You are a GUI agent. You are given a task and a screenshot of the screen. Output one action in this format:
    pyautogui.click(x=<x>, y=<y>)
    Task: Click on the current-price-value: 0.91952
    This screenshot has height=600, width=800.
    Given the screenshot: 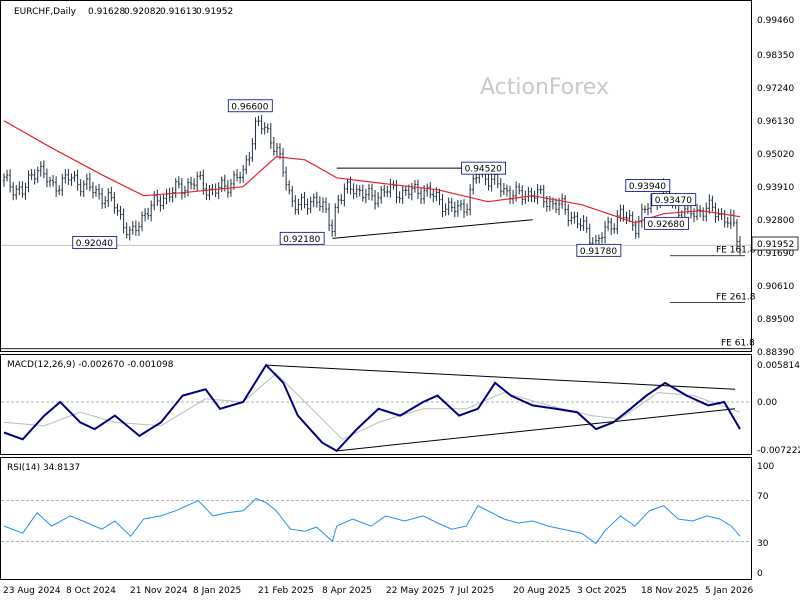 What is the action you would take?
    pyautogui.click(x=775, y=245)
    